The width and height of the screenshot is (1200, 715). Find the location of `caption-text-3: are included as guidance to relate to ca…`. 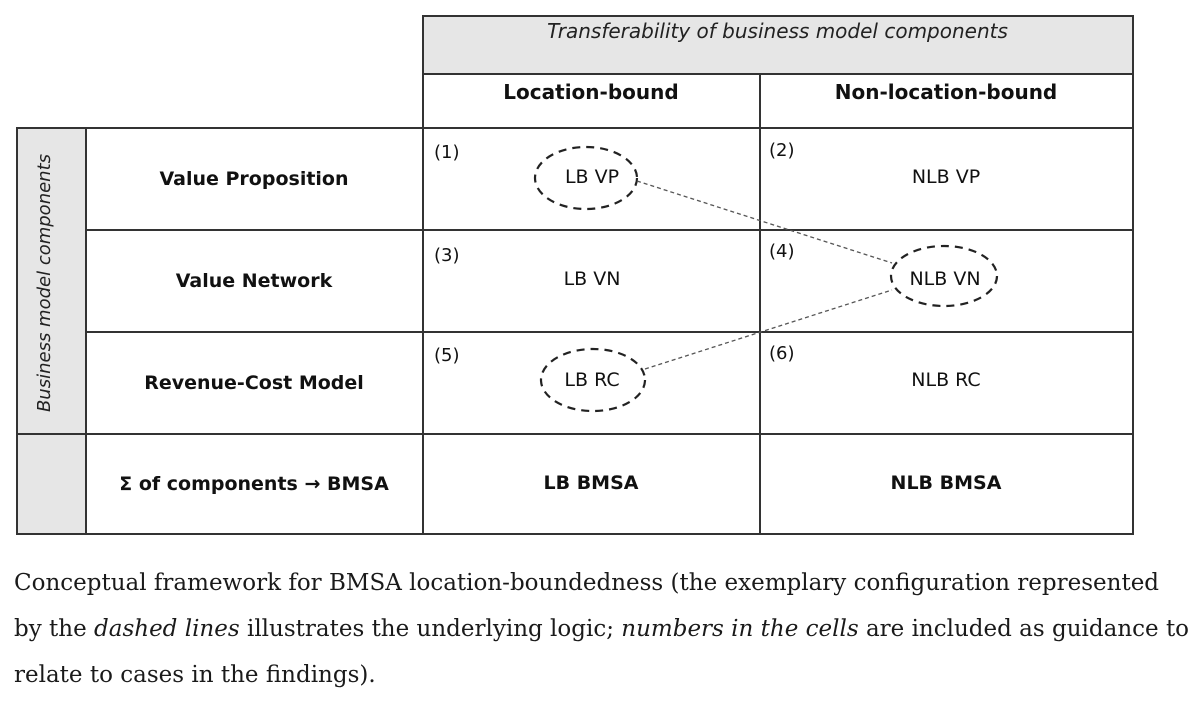

caption-text-3: are included as guidance to relate to ca… is located at coordinates (602, 652).